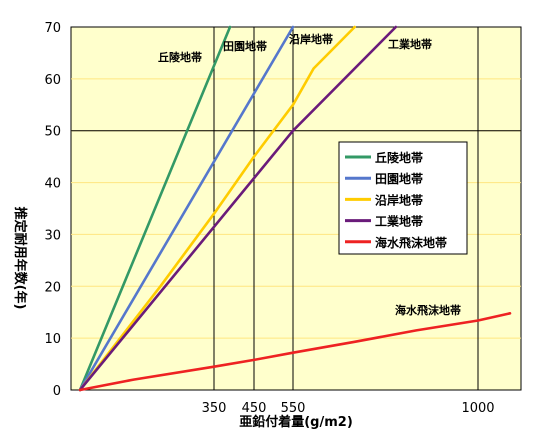 The height and width of the screenshot is (440, 539). I want to click on legend-label-1: 田園地帯, so click(399, 178).